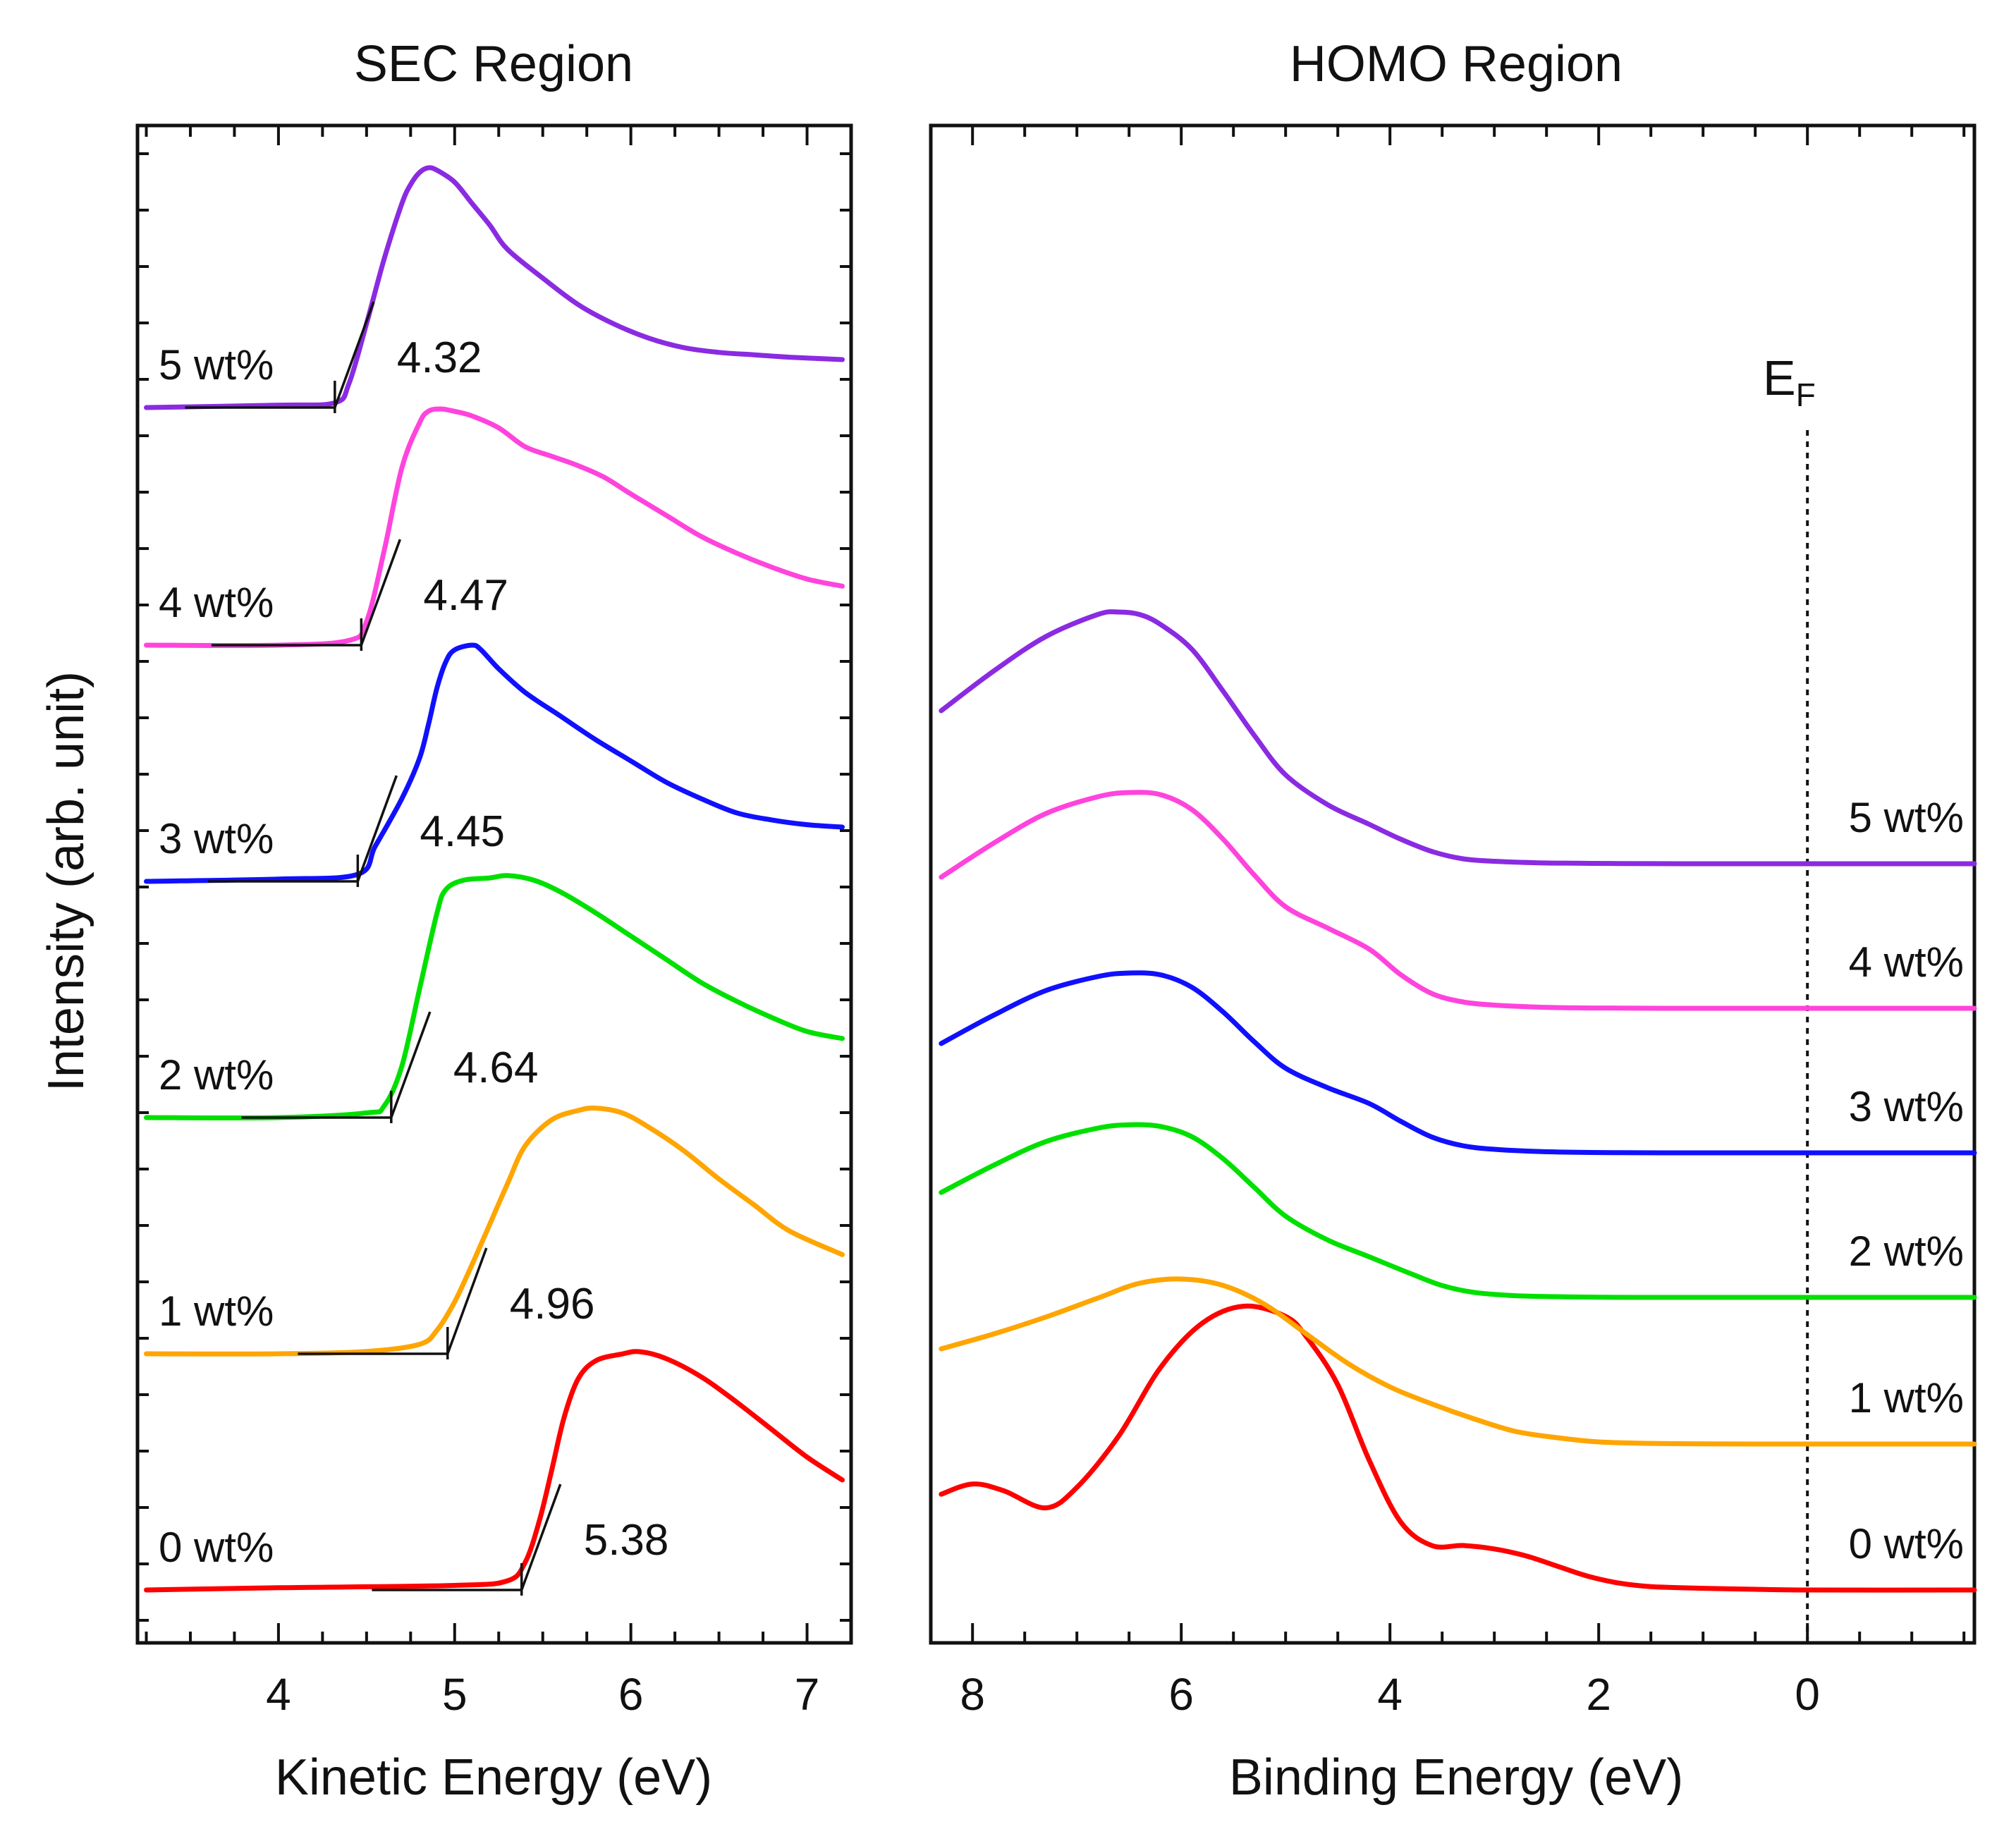 This screenshot has width=2016, height=1841. Describe the element at coordinates (1906, 1251) in the screenshot. I see `homo-series-label: 2 wt%` at that location.